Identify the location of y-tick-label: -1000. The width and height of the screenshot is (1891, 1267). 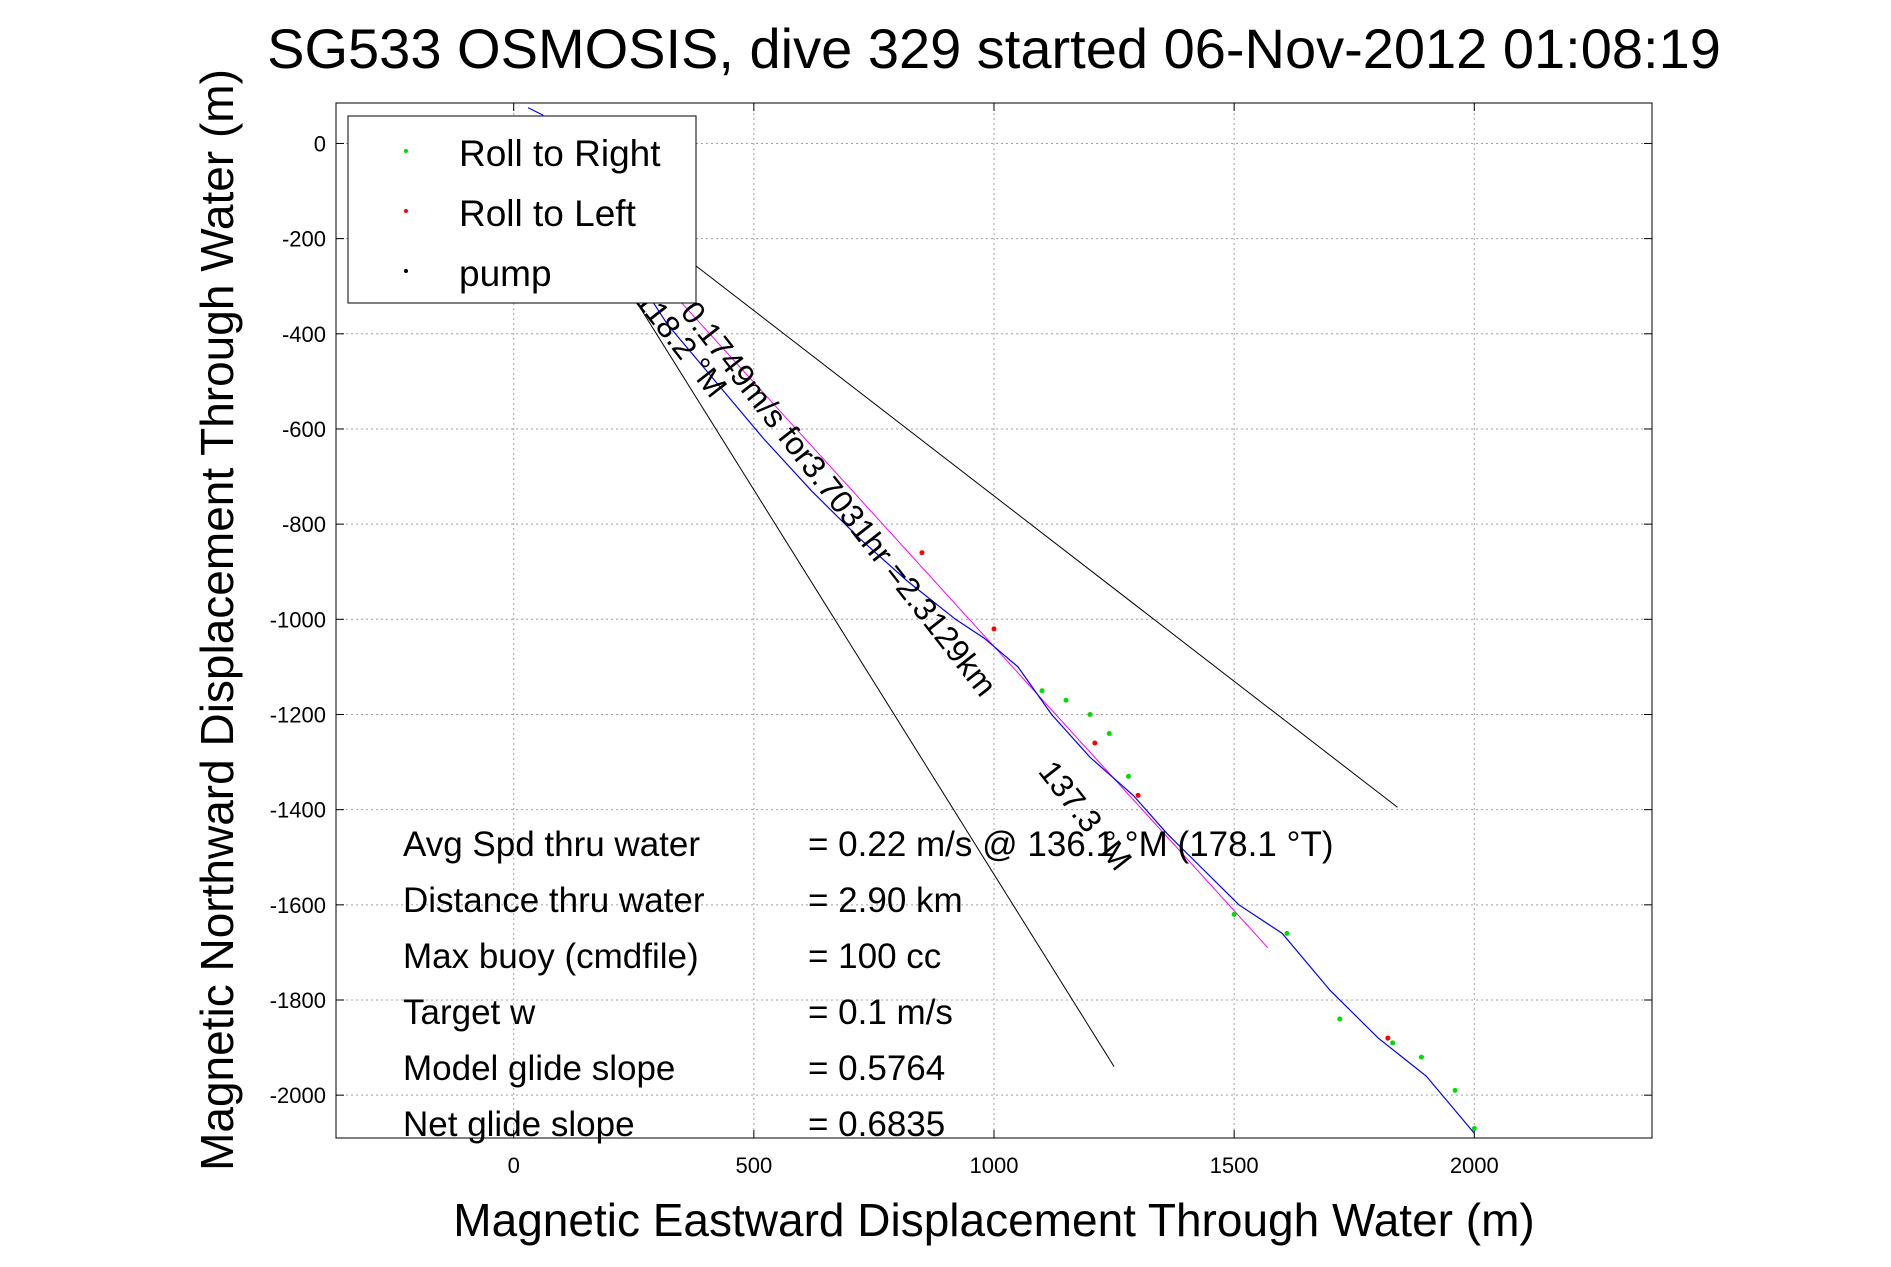
(298, 619).